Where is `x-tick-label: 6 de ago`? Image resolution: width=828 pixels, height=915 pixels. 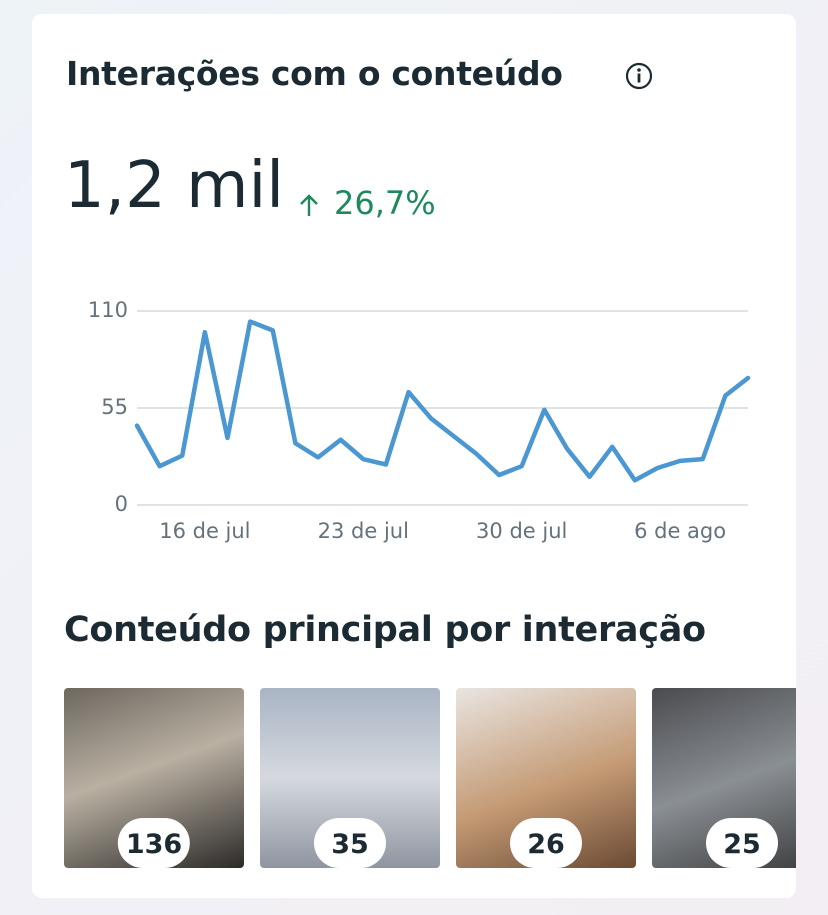
x-tick-label: 6 de ago is located at coordinates (680, 531).